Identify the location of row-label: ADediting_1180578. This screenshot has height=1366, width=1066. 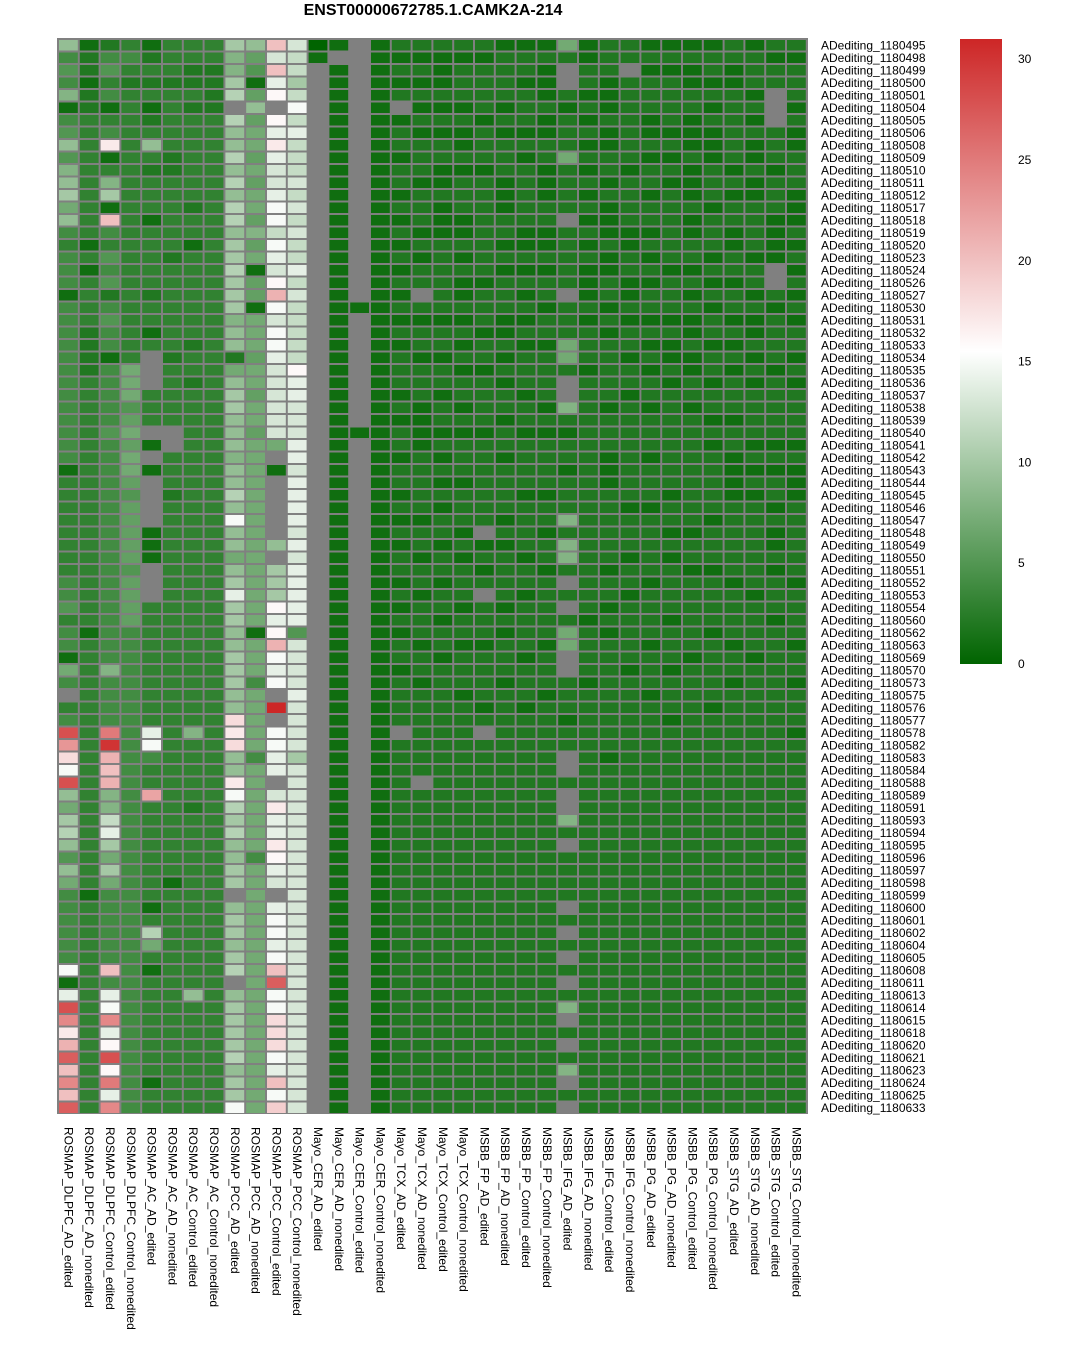
(873, 733).